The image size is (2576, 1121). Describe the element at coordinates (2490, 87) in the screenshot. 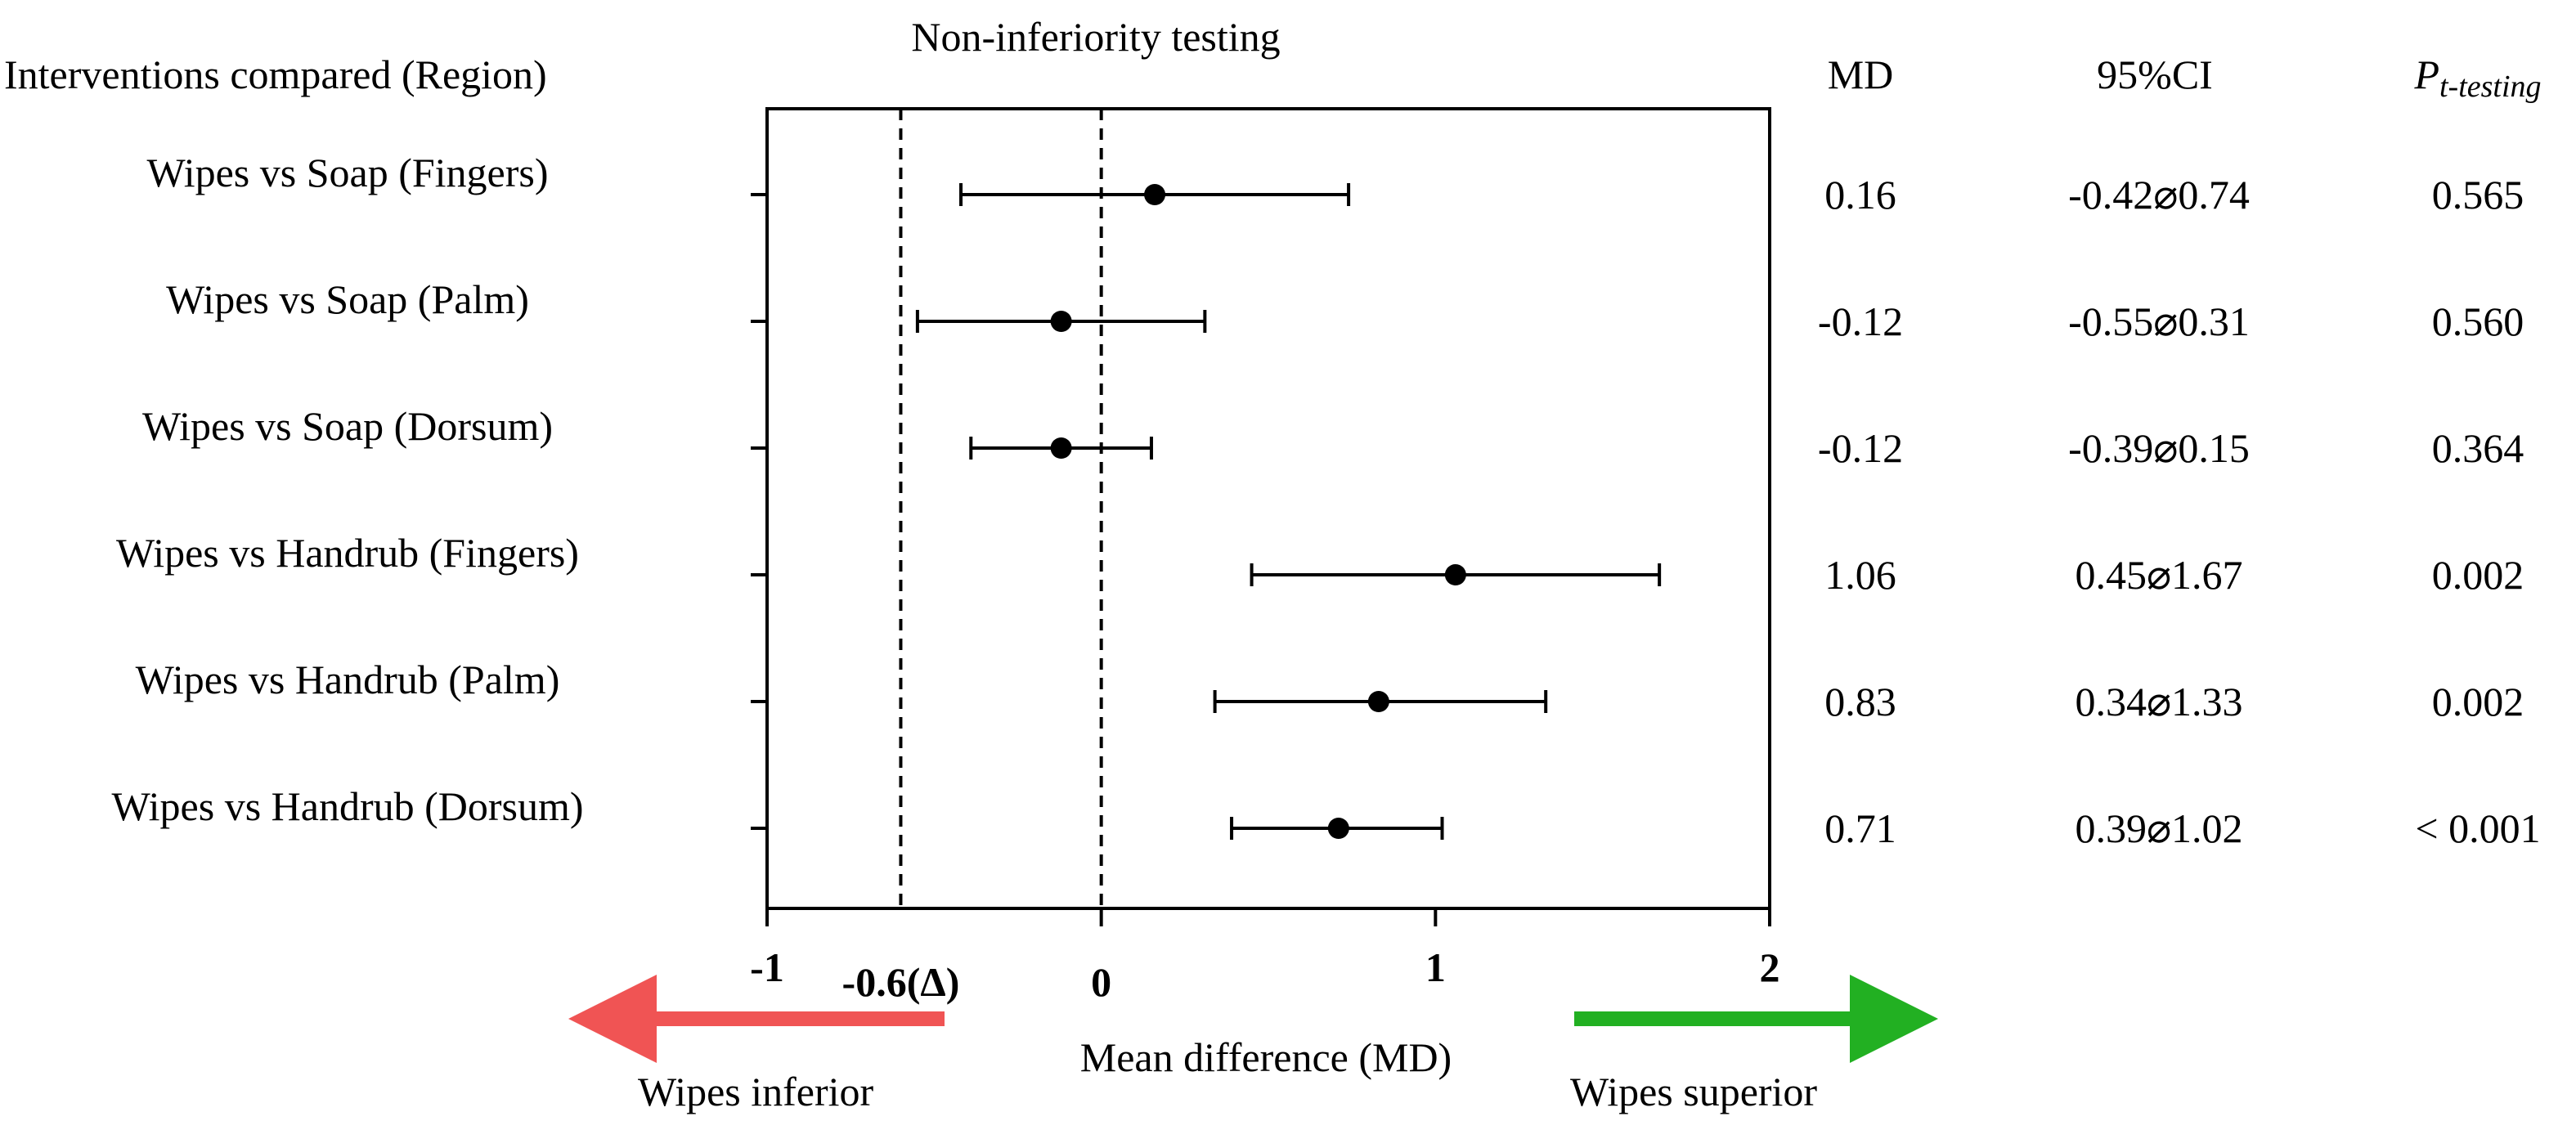

I see `p-column-header-sub: t-testing` at that location.